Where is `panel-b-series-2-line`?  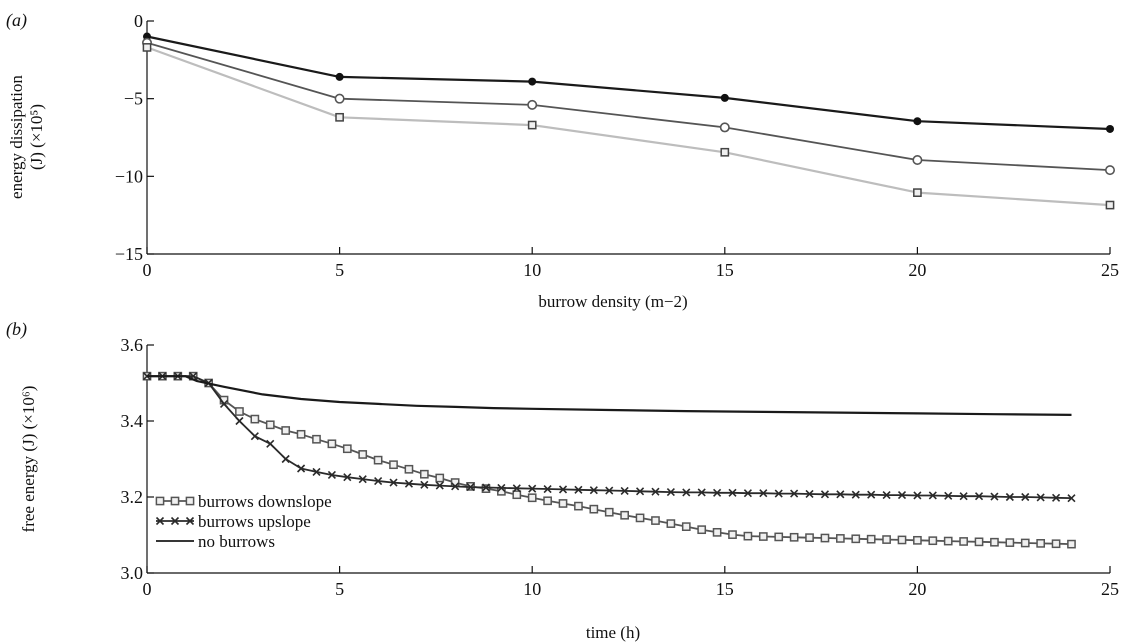 panel-b-series-2-line is located at coordinates (609, 395).